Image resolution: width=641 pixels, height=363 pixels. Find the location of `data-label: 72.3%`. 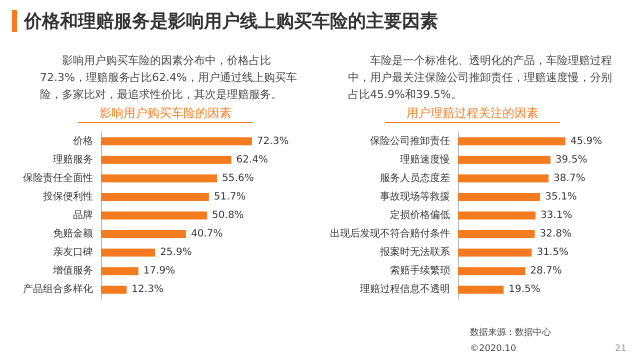

data-label: 72.3% is located at coordinates (272, 141).